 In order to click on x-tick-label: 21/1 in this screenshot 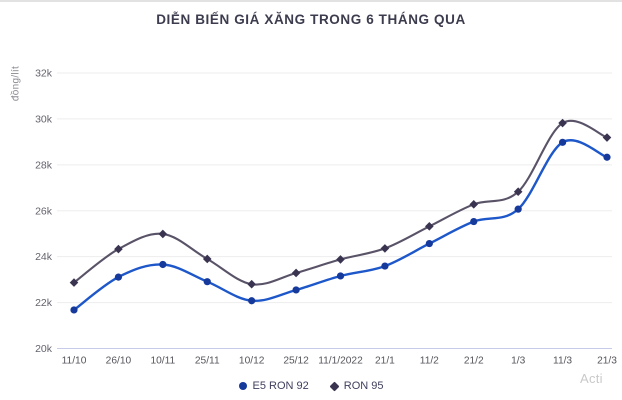, I will do `click(385, 361)`.